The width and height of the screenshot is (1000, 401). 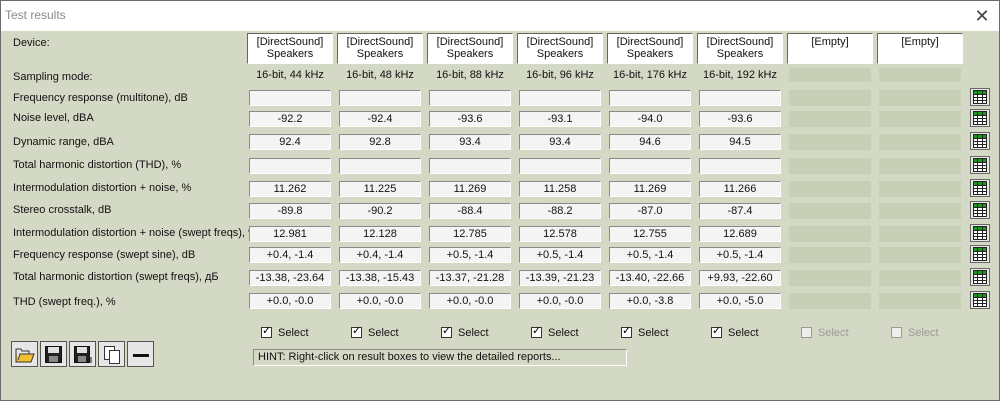 What do you see at coordinates (740, 301) in the screenshot?
I see `result-cell: +0.0, -5.0` at bounding box center [740, 301].